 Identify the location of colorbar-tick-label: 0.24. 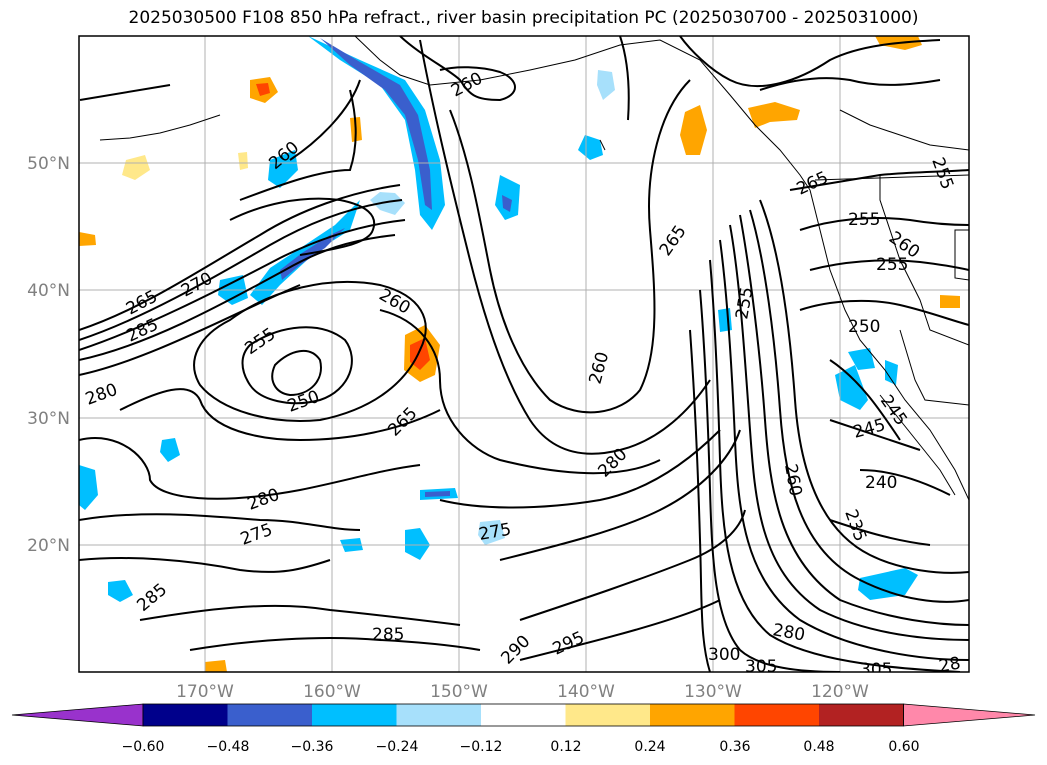
(649, 747).